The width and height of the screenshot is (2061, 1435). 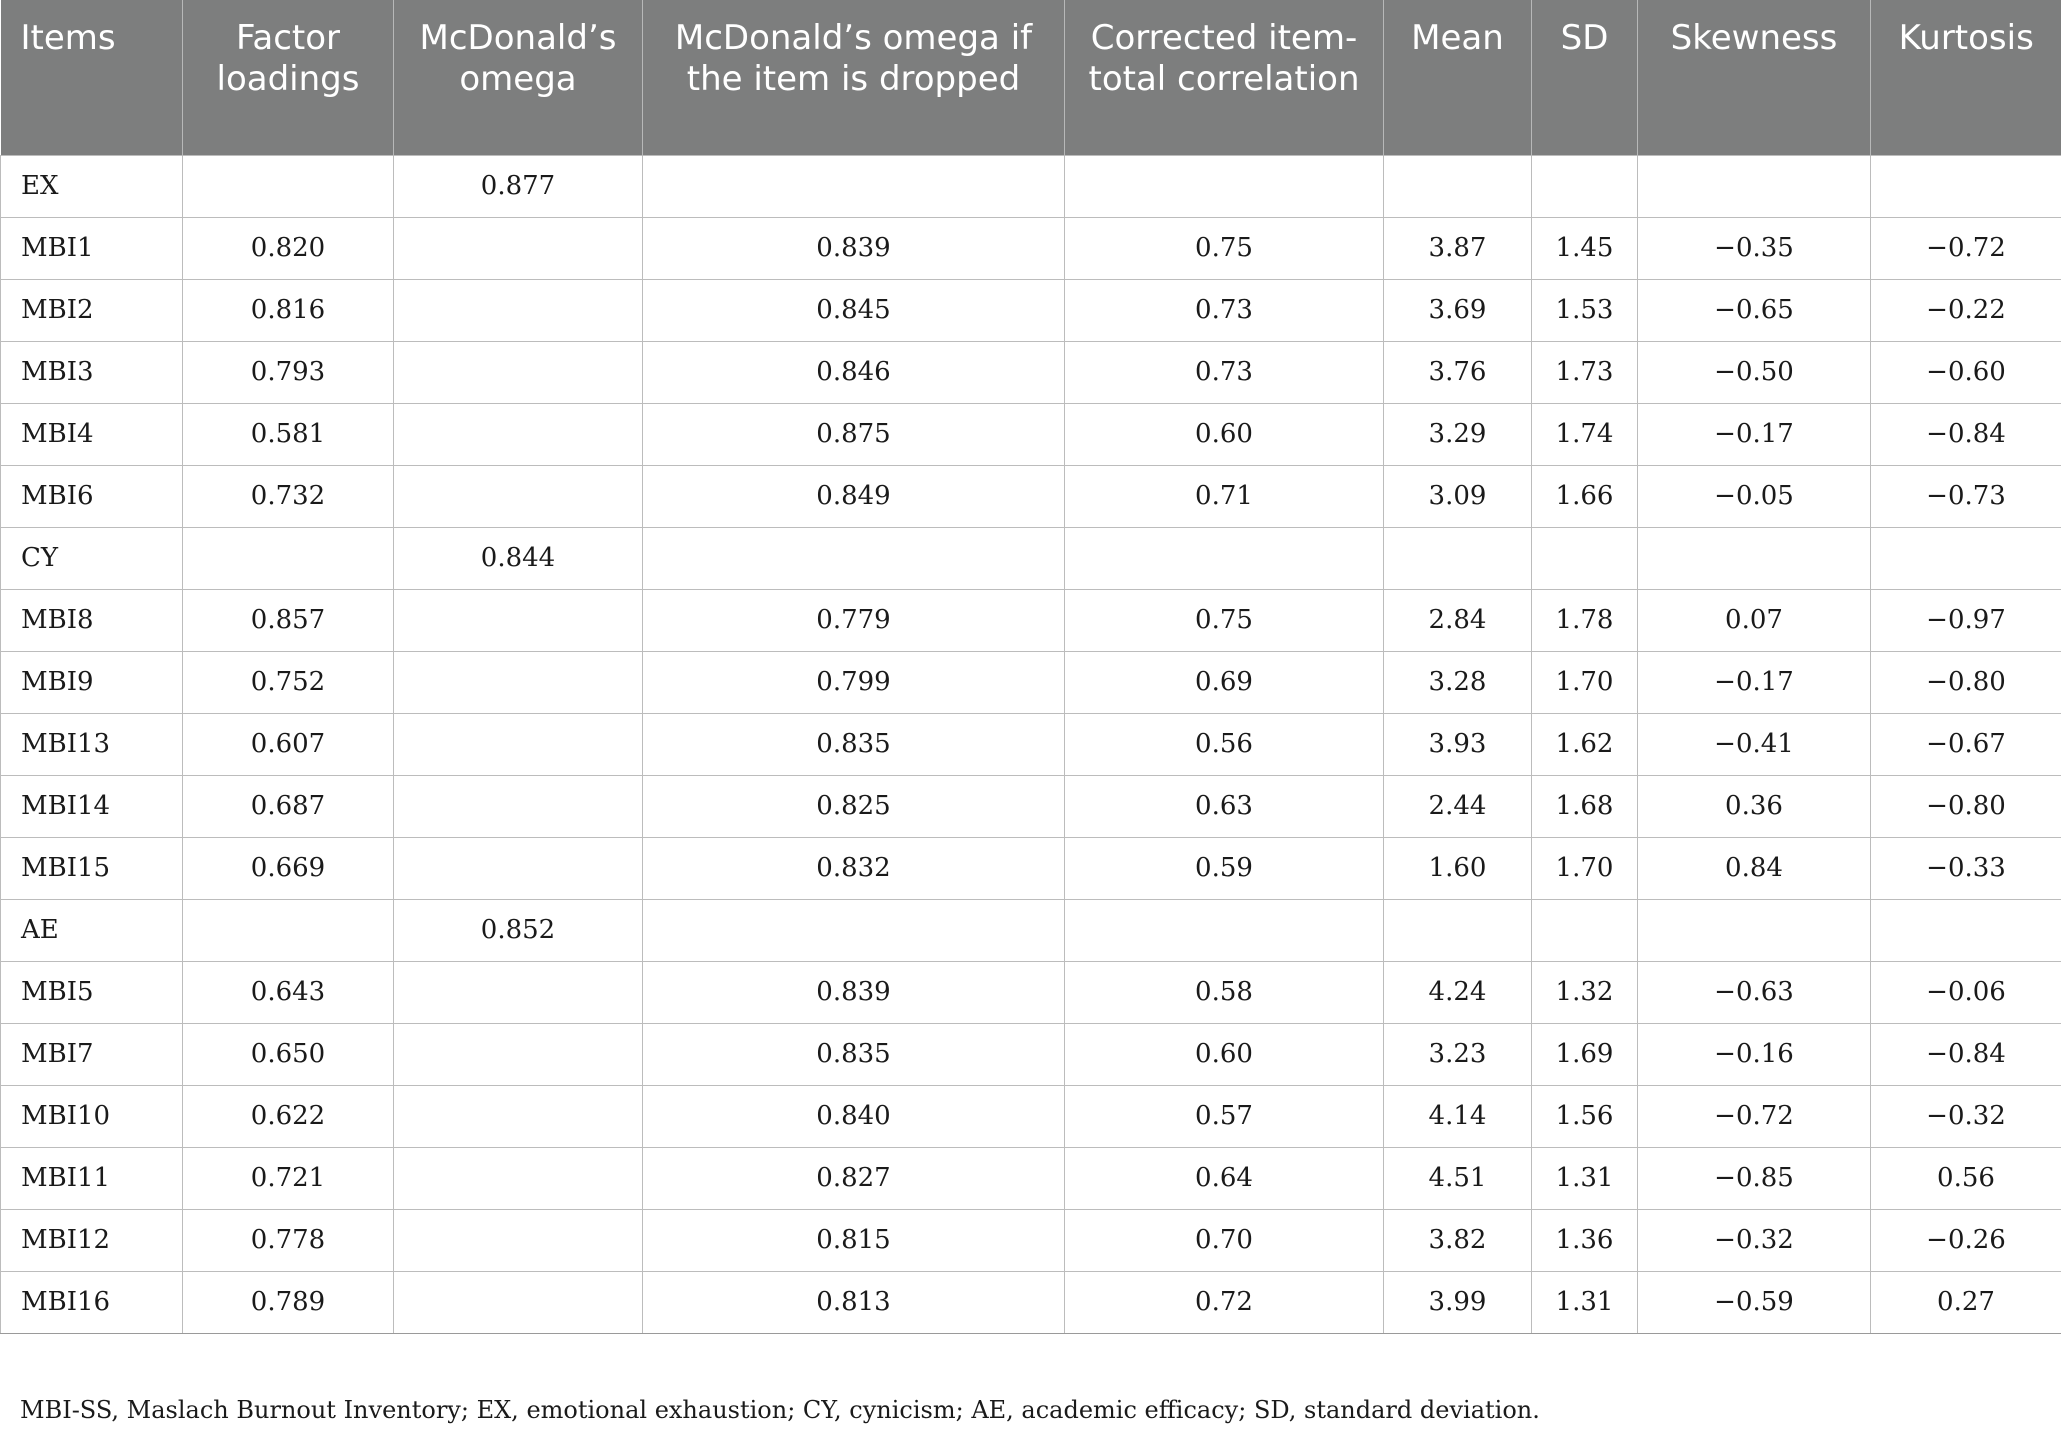 I want to click on cell-item-total-correlation: 0.59, so click(x=1224, y=868).